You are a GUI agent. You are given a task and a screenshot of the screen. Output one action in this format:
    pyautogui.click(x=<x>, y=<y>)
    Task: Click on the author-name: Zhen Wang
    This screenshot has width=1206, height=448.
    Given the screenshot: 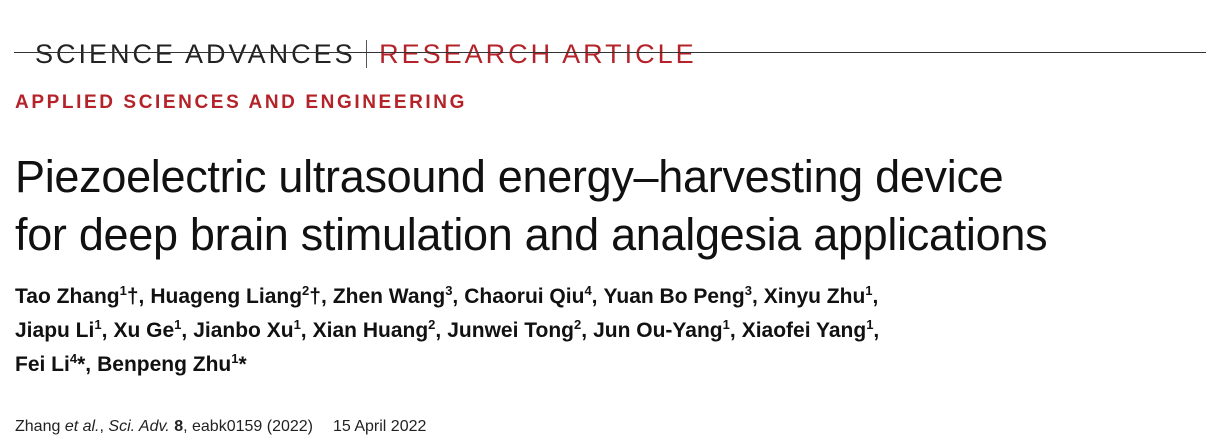 What is the action you would take?
    pyautogui.click(x=389, y=296)
    